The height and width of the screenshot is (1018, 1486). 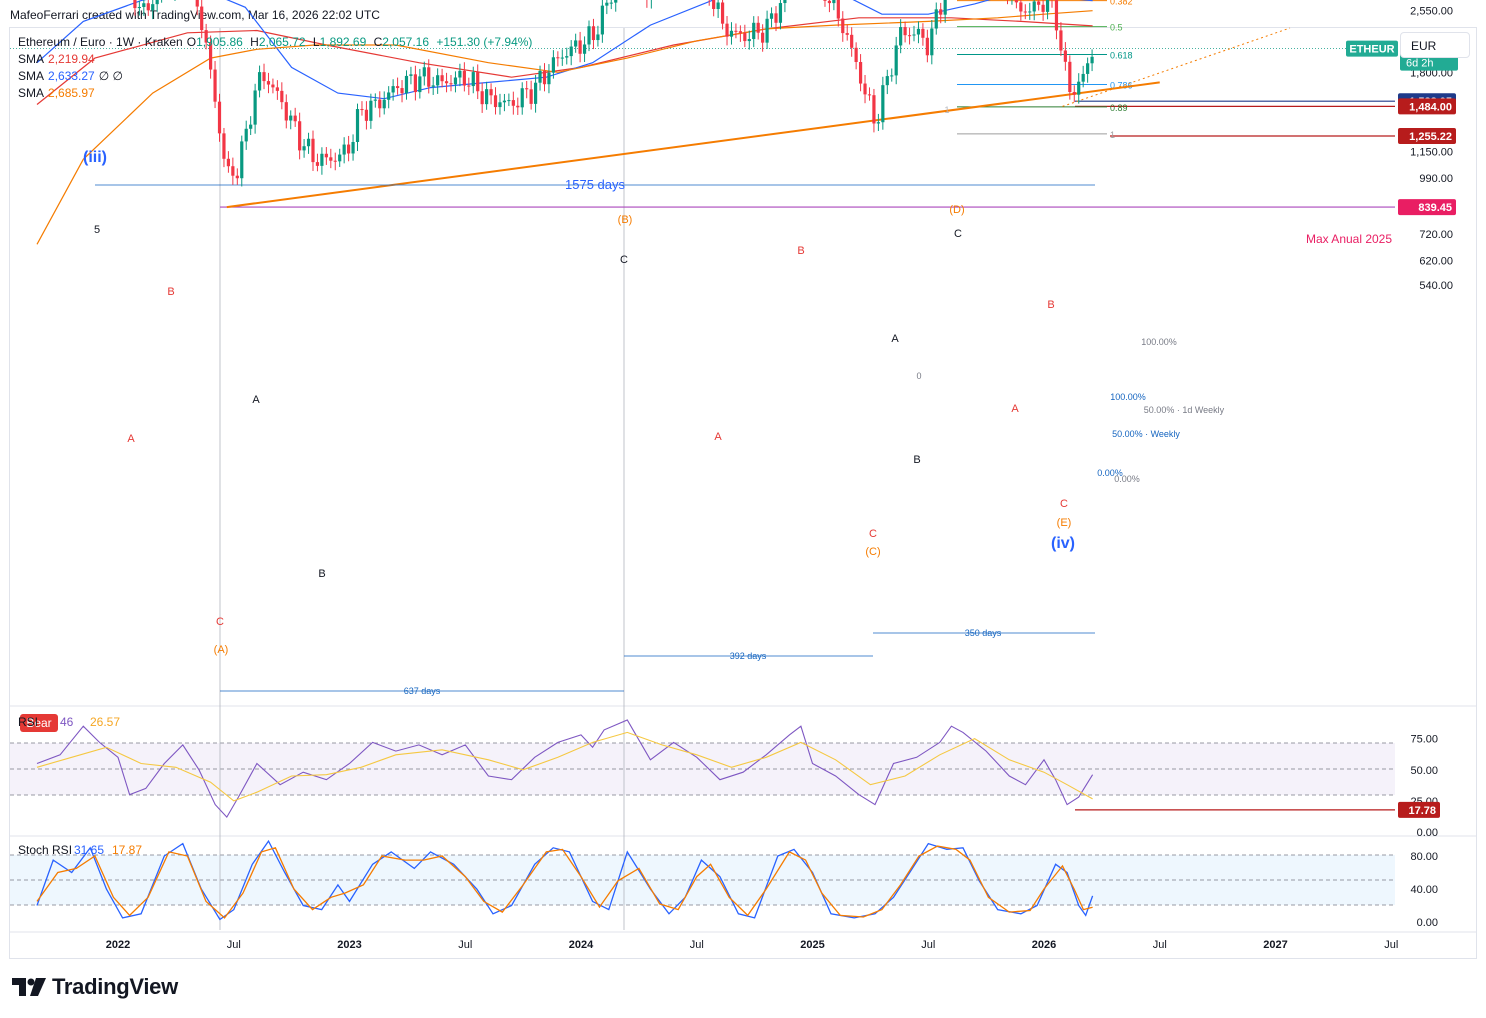 I want to click on fib-level-label: 1, so click(x=1112, y=135).